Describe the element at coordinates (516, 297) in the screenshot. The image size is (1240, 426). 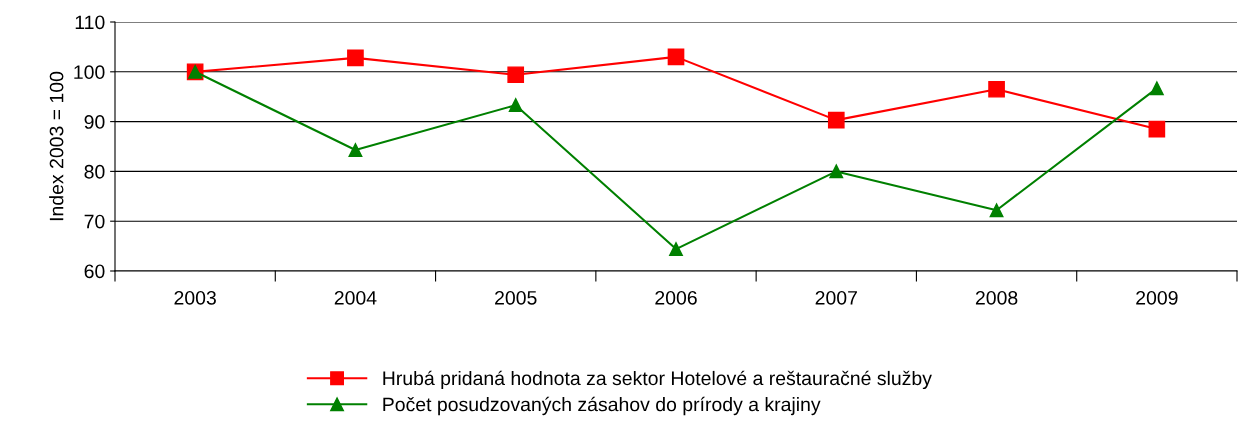
I see `x-tick-label: 2005` at that location.